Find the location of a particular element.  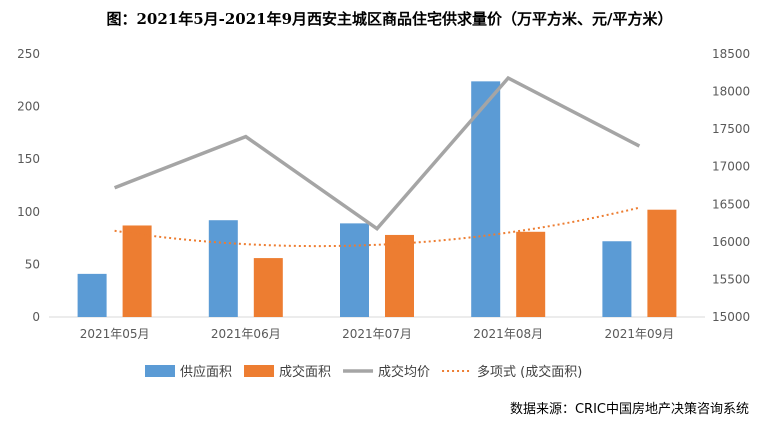

y-right-tick-label: 18500 is located at coordinates (731, 54).